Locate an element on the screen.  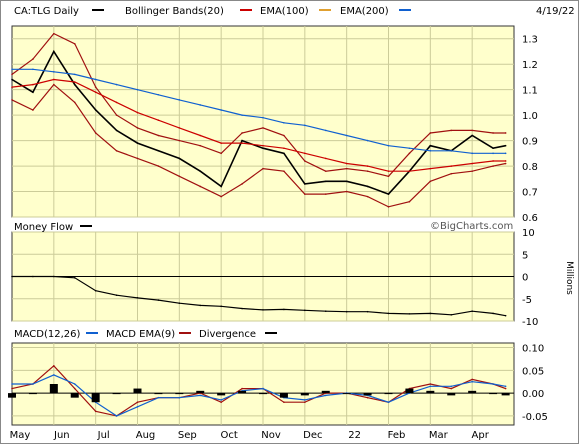
y-tick-label: 0.9 is located at coordinates (530, 142).